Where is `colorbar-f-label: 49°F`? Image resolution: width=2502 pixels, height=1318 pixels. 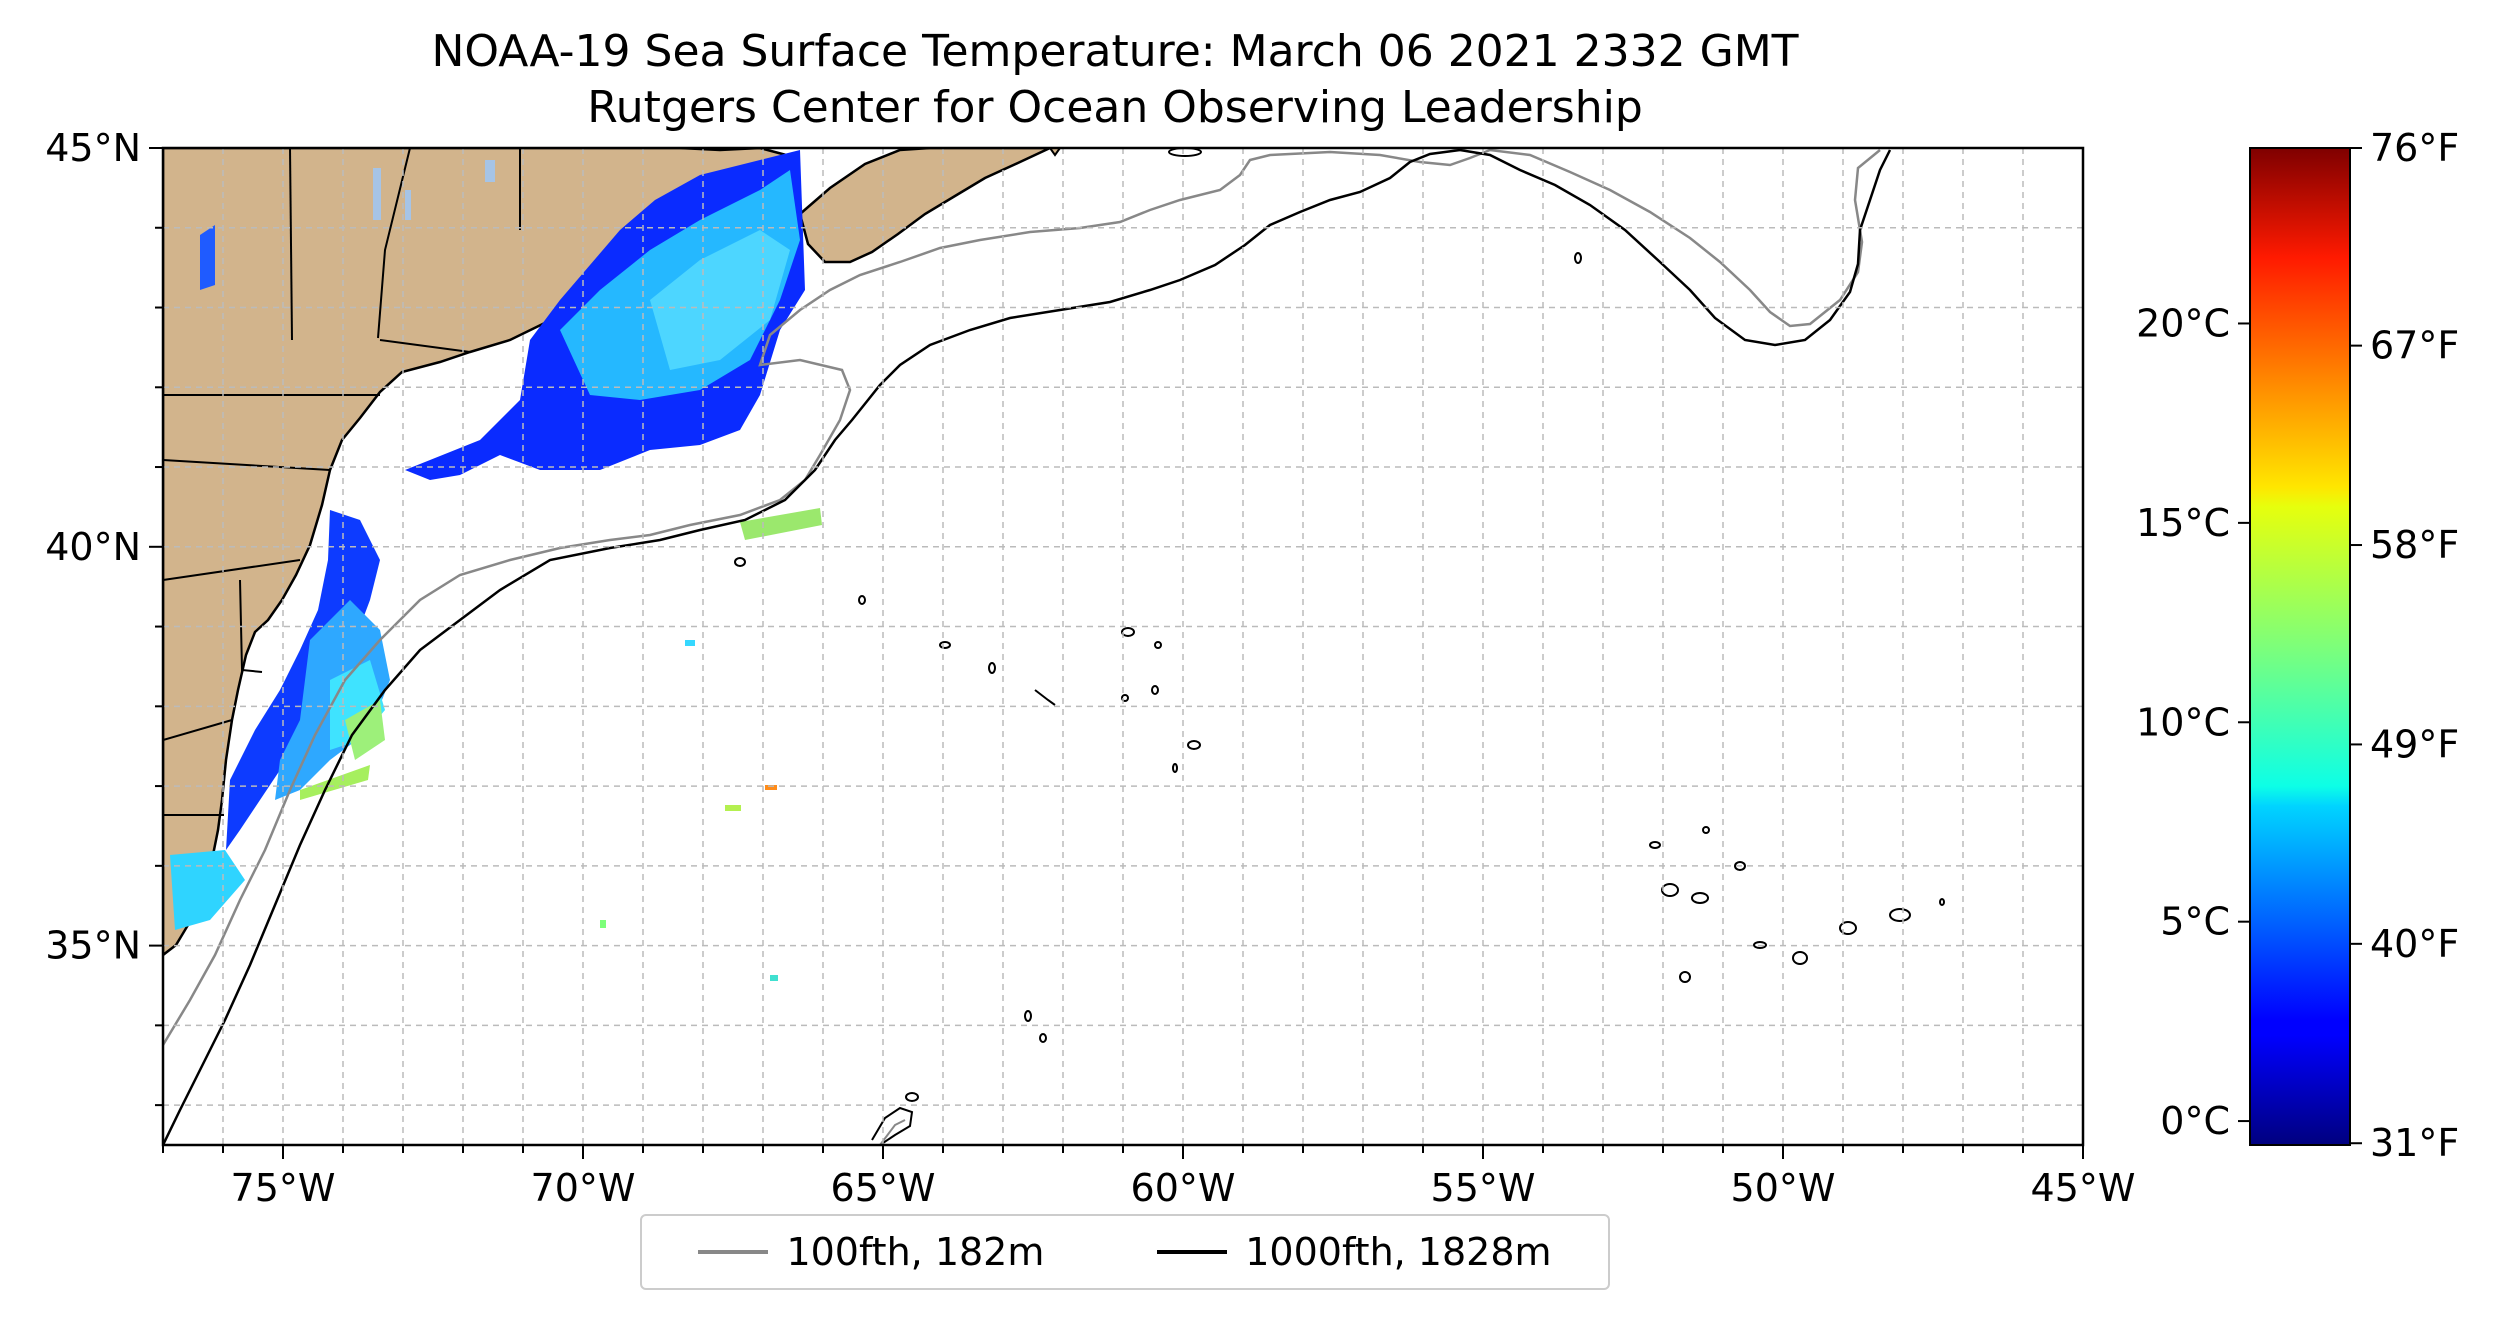
colorbar-f-label: 49°F is located at coordinates (2414, 744).